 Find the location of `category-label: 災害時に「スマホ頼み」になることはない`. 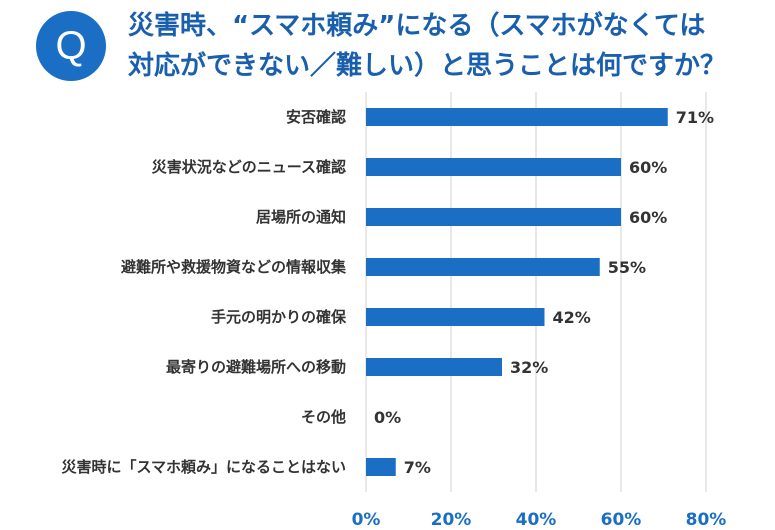

category-label: 災害時に「スマホ頼み」になることはない is located at coordinates (203, 467).